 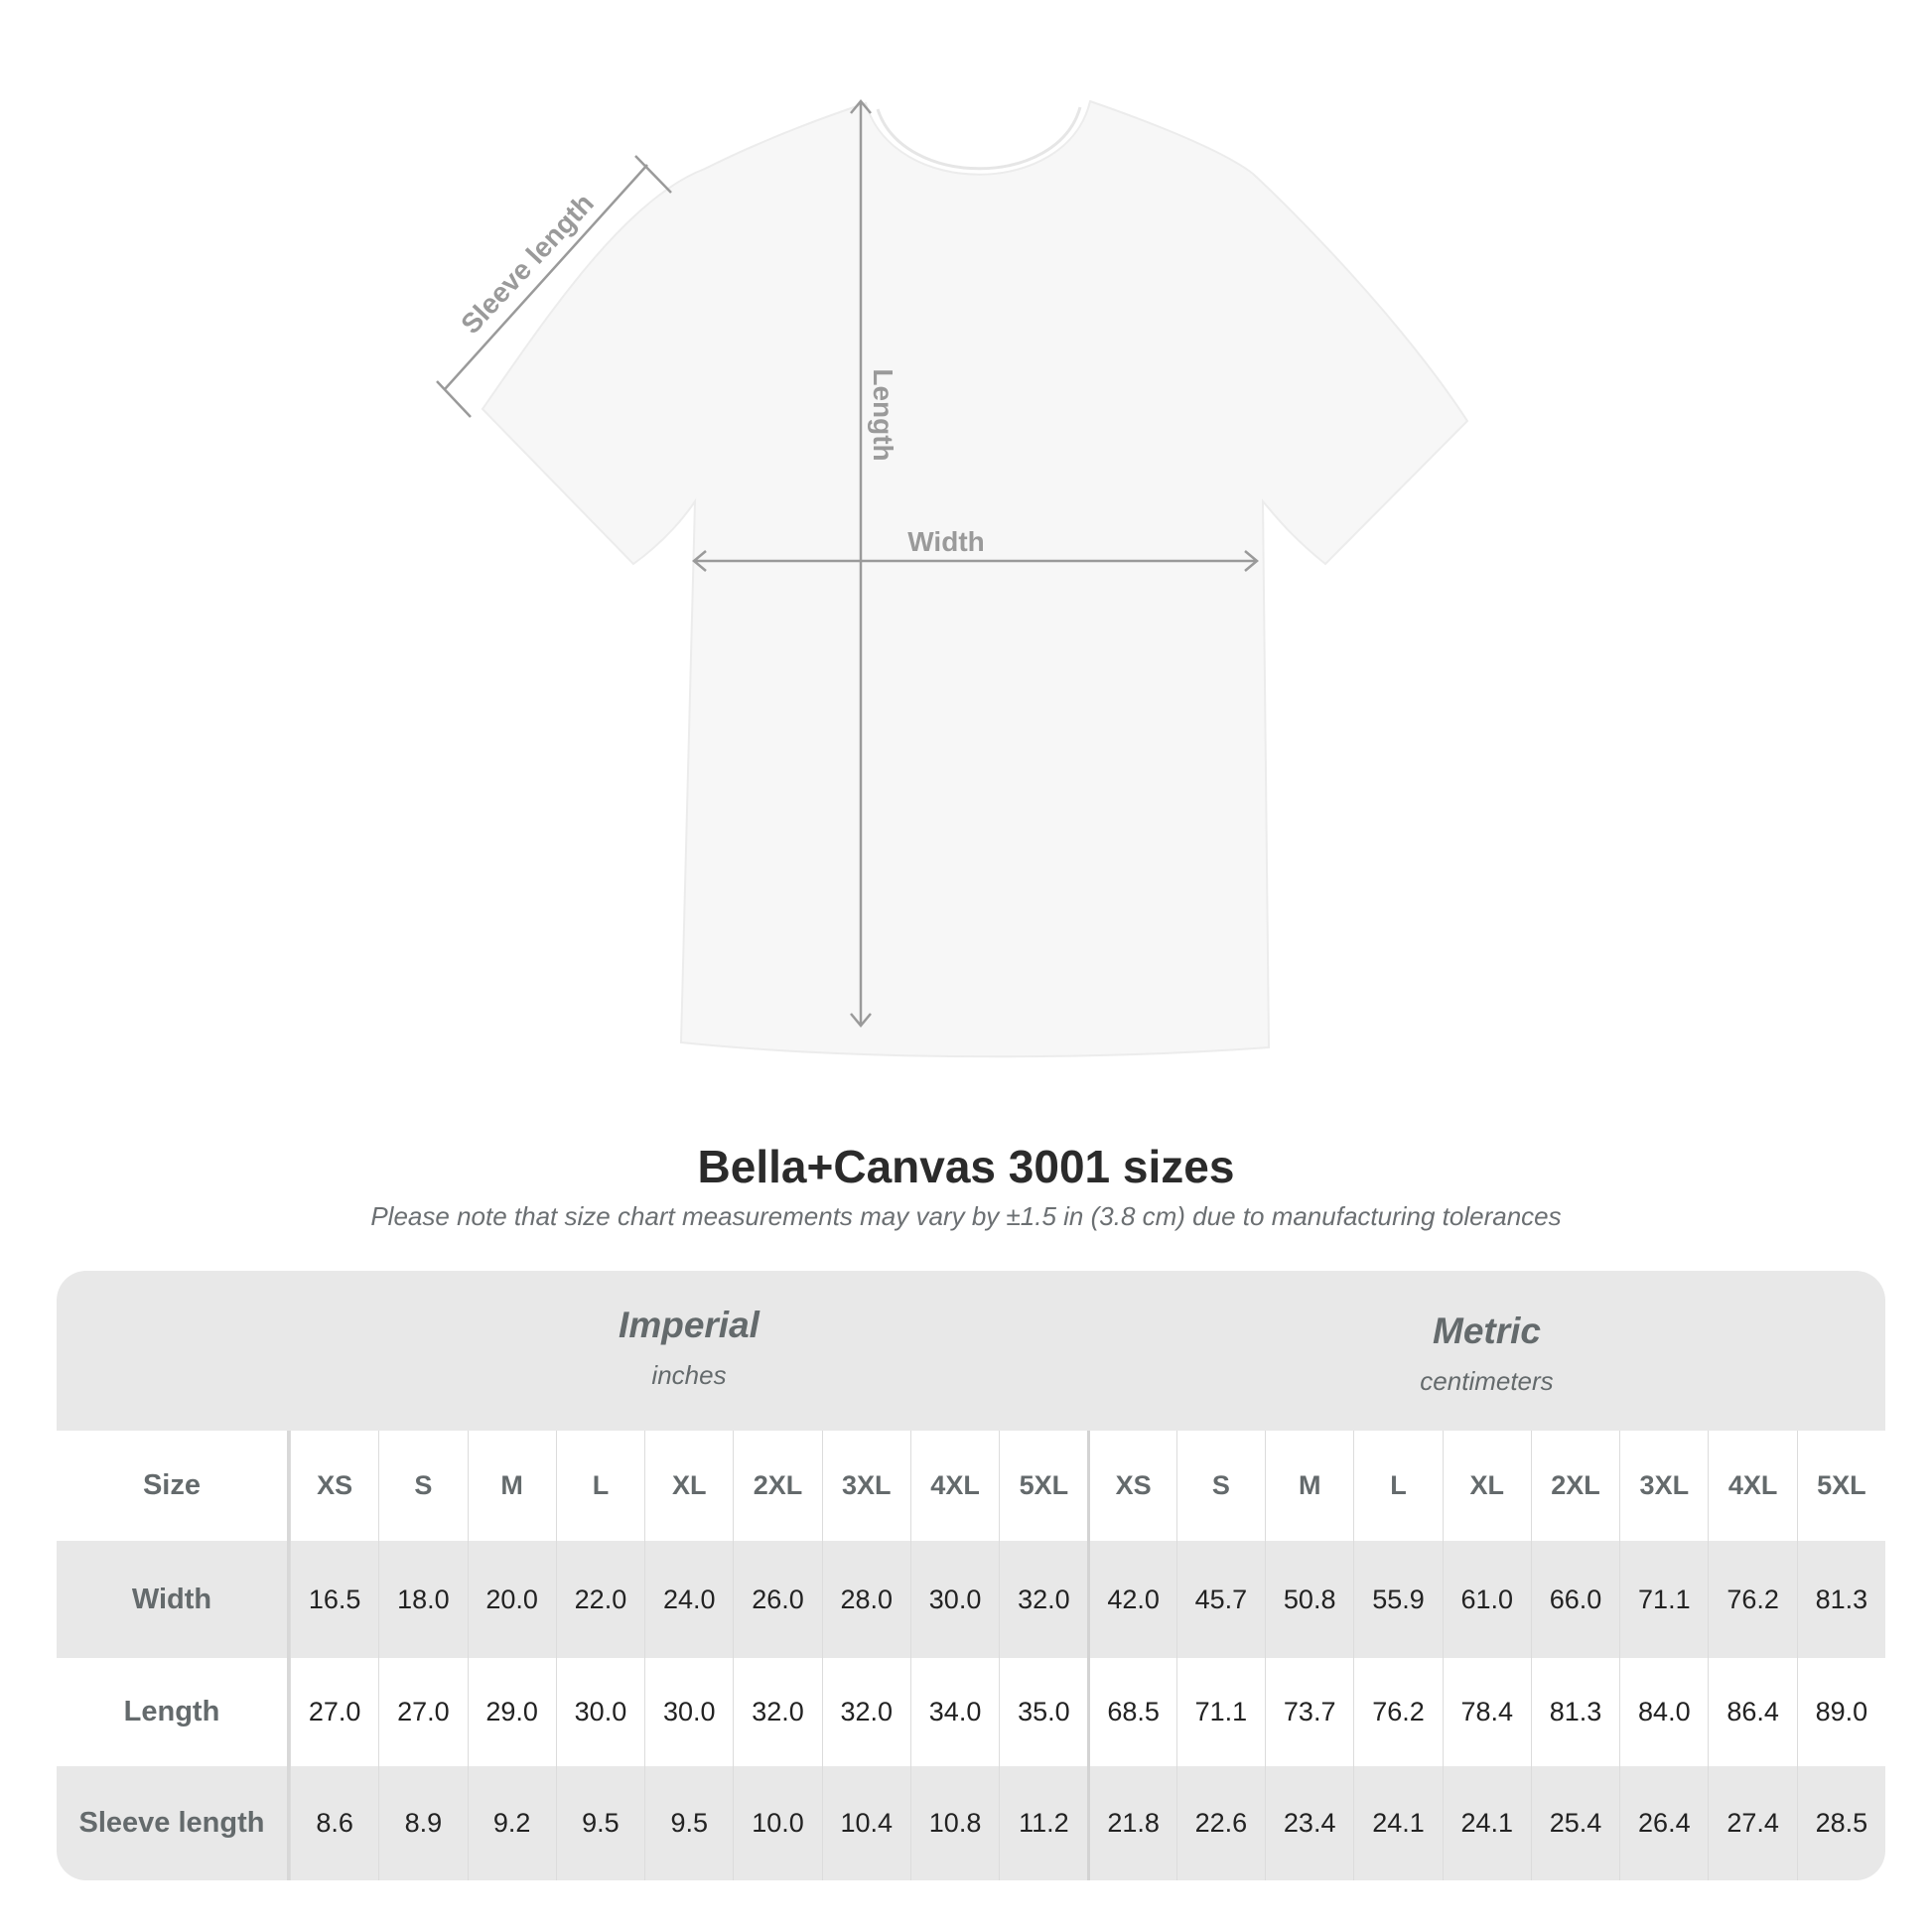 I want to click on row-label: Sleeve length, so click(x=173, y=1823).